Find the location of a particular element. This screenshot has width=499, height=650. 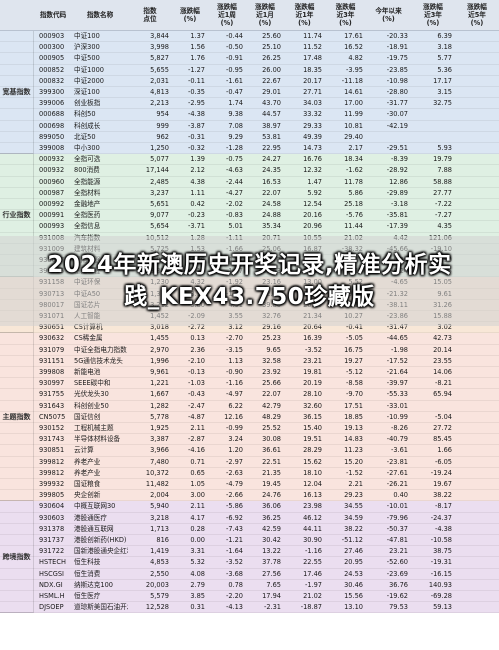

value-cell: -10.99 is located at coordinates (397, 416).